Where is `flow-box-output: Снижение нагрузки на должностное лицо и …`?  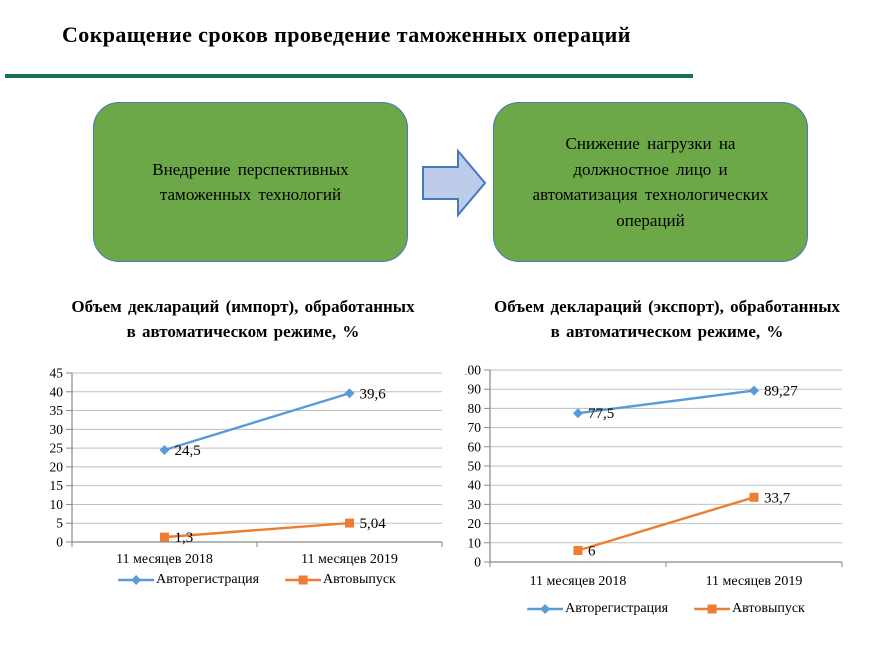 flow-box-output: Снижение нагрузки на должностное лицо и … is located at coordinates (650, 182).